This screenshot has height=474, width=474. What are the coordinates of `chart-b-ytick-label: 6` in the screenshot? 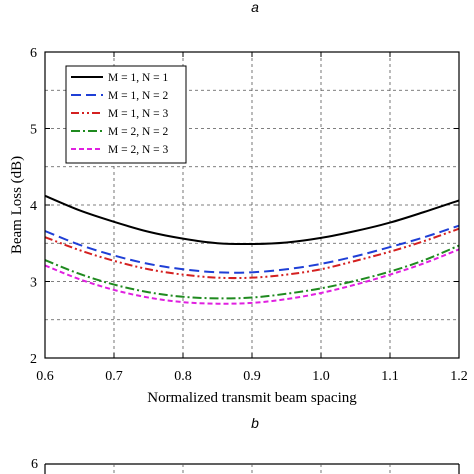 It's located at (34, 464).